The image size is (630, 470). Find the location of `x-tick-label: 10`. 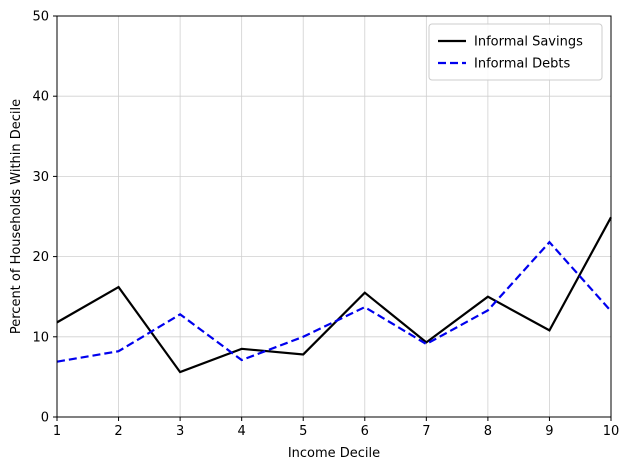

x-tick-label: 10 is located at coordinates (611, 431).